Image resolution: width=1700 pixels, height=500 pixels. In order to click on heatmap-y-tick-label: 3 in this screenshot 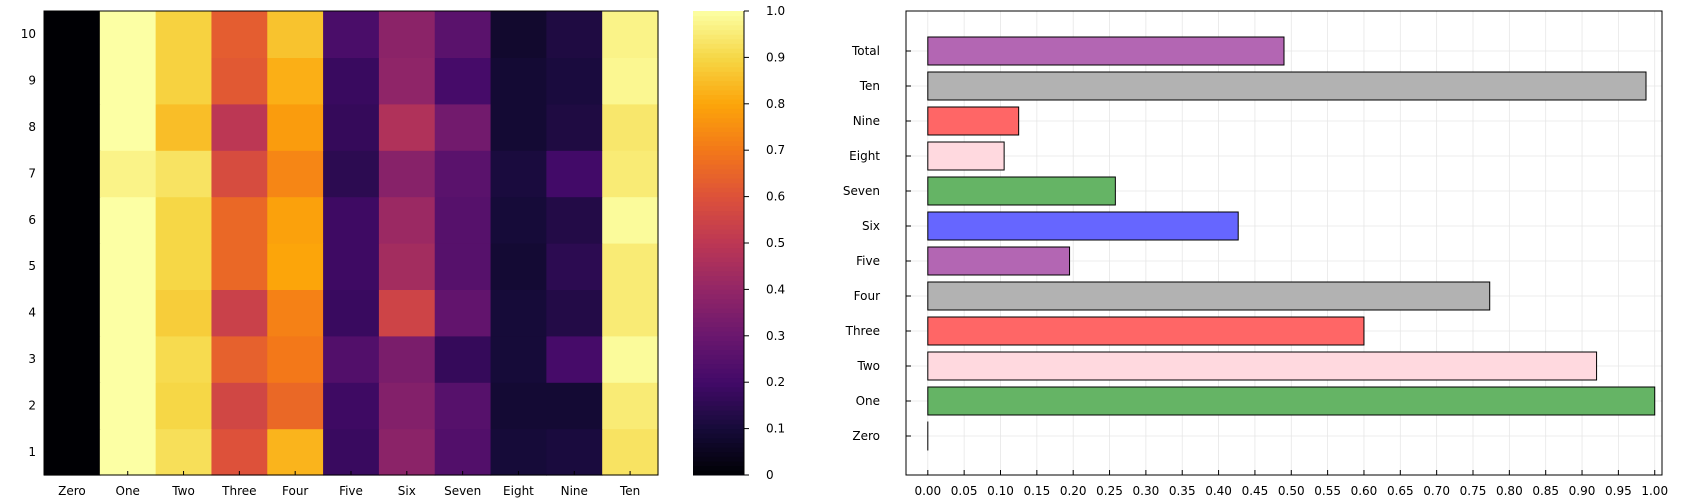, I will do `click(32, 359)`.